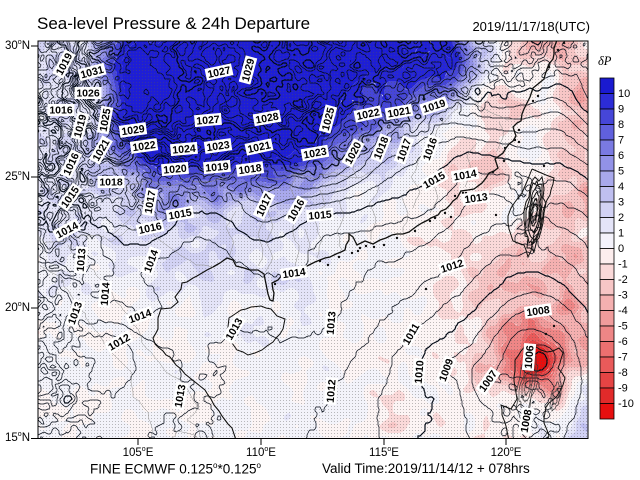 This screenshot has height=480, width=640. What do you see at coordinates (621, 125) in the screenshot?
I see `svg-text: 8` at bounding box center [621, 125].